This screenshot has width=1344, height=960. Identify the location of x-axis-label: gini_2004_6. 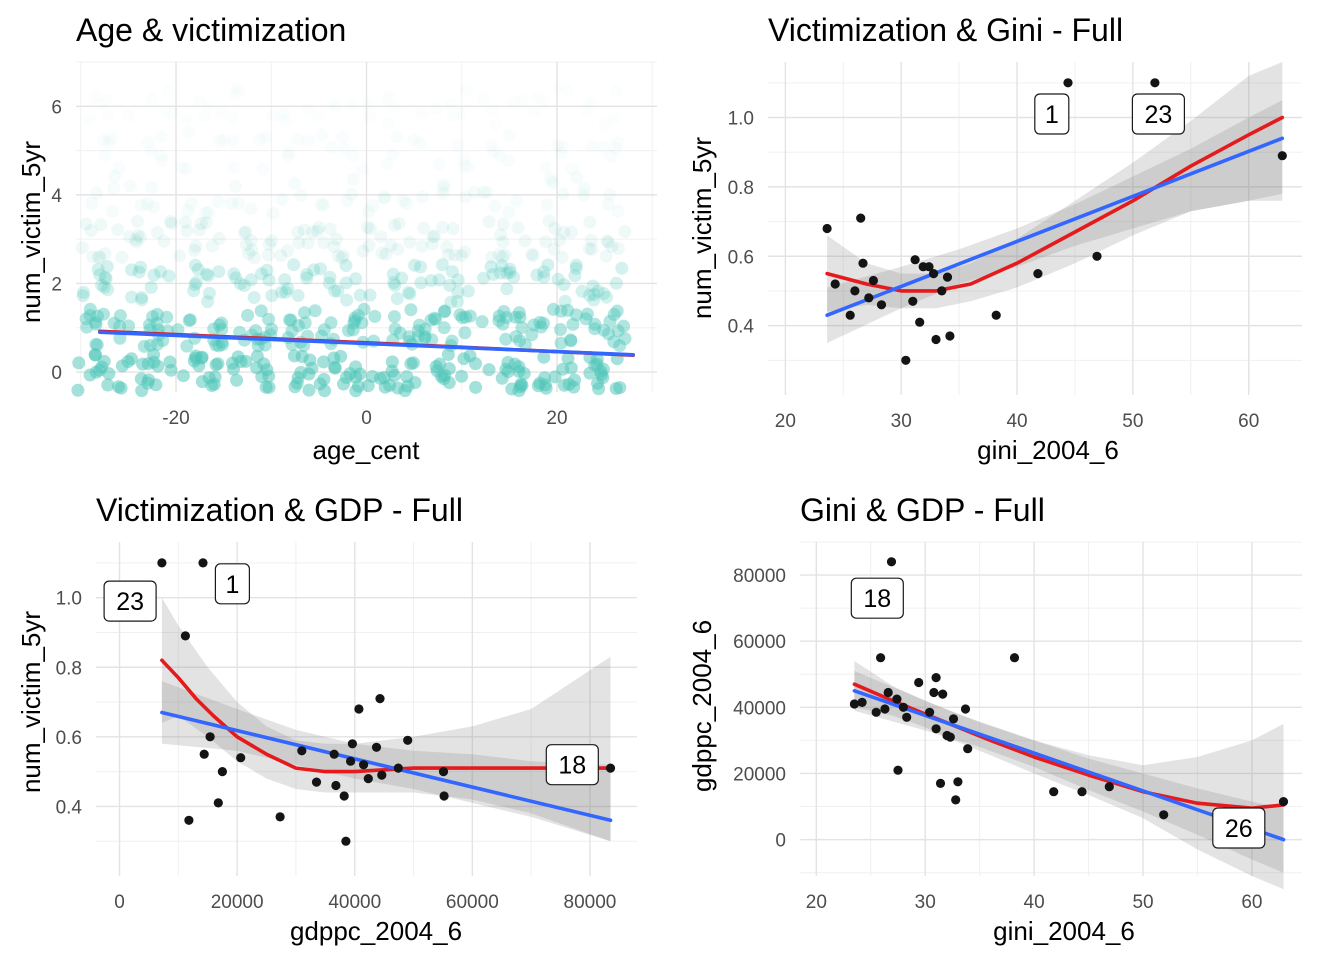
(1064, 931).